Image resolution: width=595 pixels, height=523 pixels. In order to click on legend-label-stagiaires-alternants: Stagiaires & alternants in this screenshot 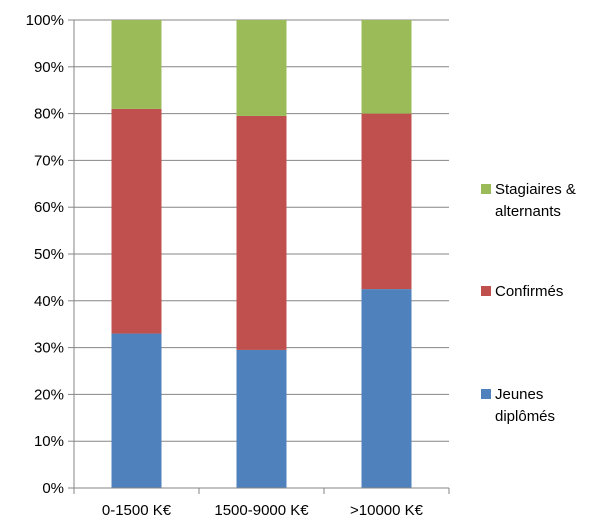, I will do `click(535, 200)`.